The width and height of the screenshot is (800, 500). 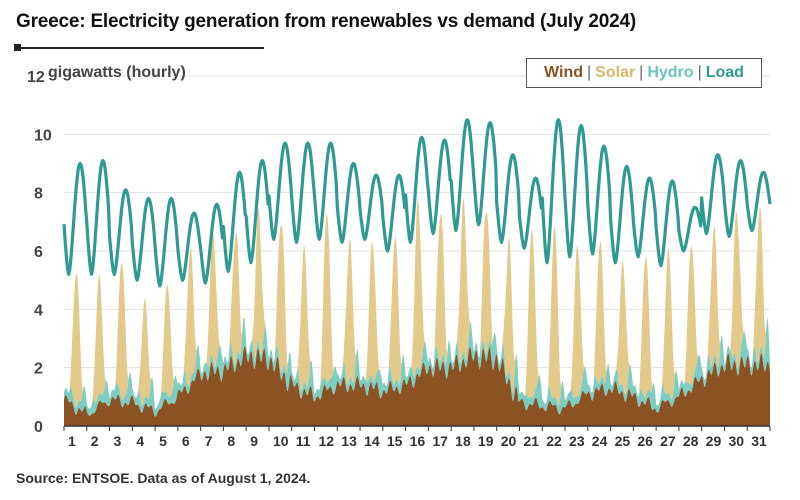 What do you see at coordinates (281, 441) in the screenshot?
I see `x-tick-label: 10` at bounding box center [281, 441].